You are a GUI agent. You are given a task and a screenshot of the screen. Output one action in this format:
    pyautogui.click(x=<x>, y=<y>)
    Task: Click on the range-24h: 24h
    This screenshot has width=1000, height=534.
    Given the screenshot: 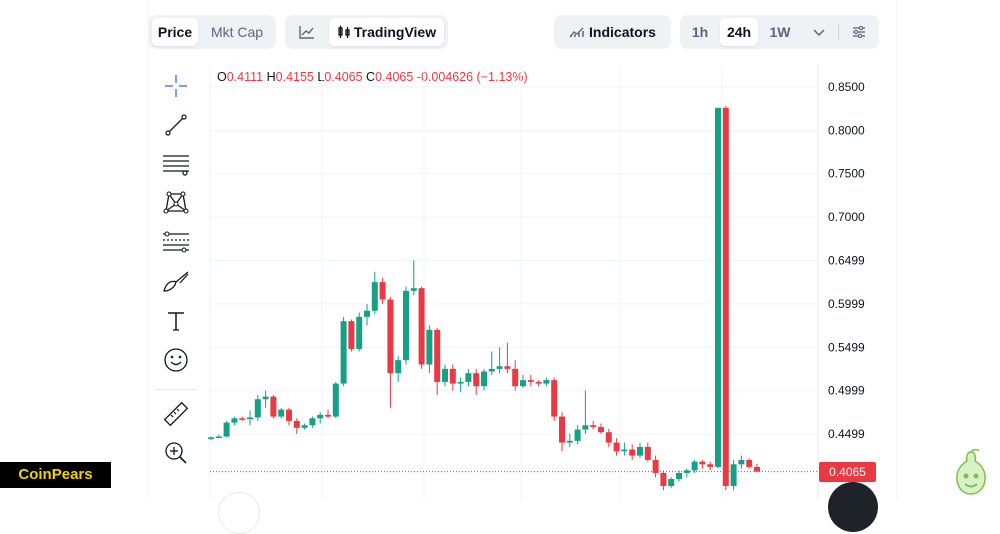 What is the action you would take?
    pyautogui.click(x=739, y=32)
    